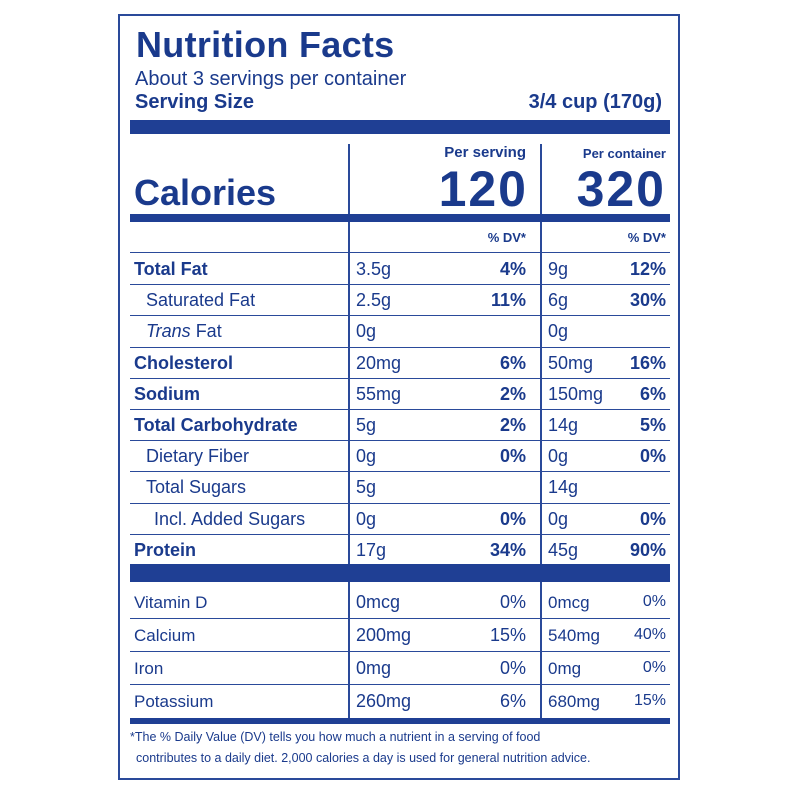 The width and height of the screenshot is (800, 800). Describe the element at coordinates (379, 362) in the screenshot. I see `amount-per-serving: 20mg` at that location.